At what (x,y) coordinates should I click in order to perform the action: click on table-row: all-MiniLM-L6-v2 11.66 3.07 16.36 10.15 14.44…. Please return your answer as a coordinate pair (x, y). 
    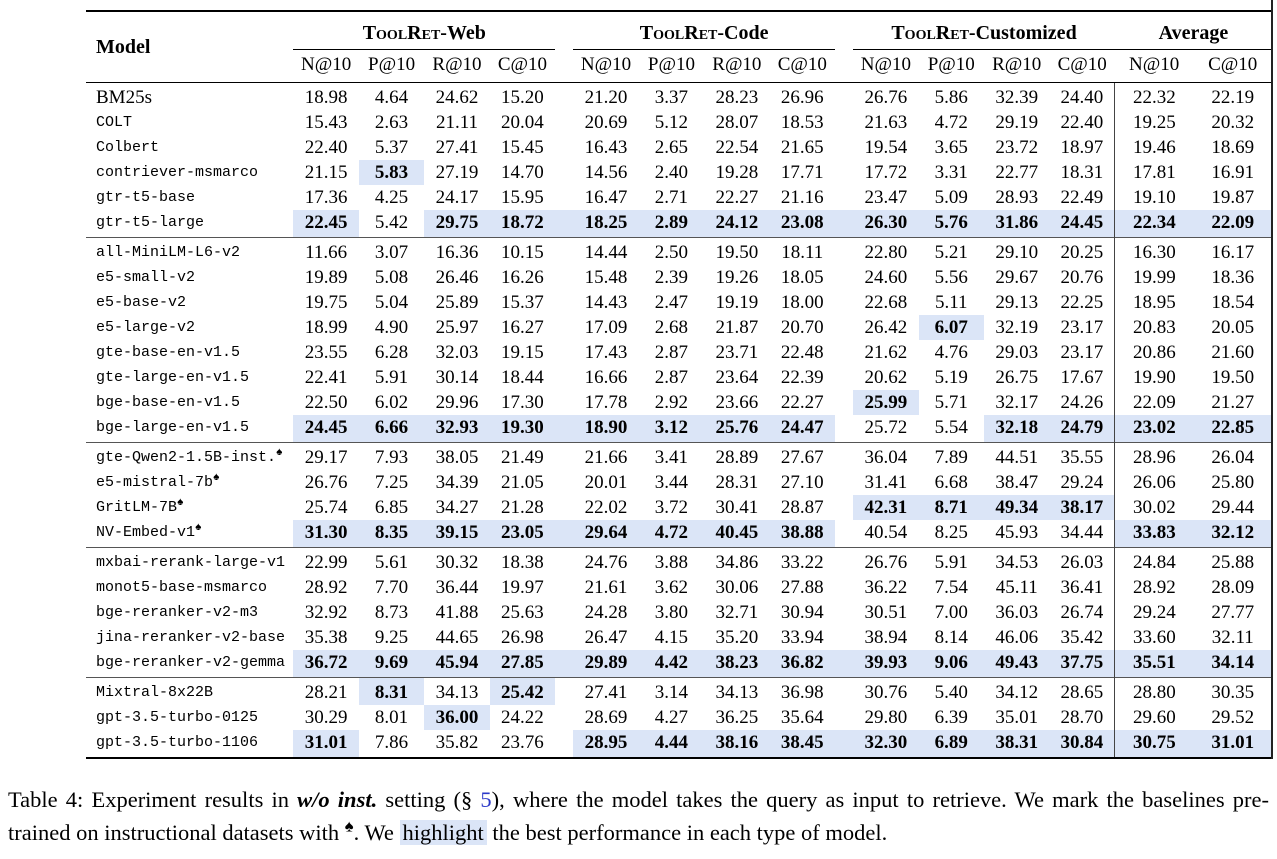
    Looking at the image, I should click on (679, 251).